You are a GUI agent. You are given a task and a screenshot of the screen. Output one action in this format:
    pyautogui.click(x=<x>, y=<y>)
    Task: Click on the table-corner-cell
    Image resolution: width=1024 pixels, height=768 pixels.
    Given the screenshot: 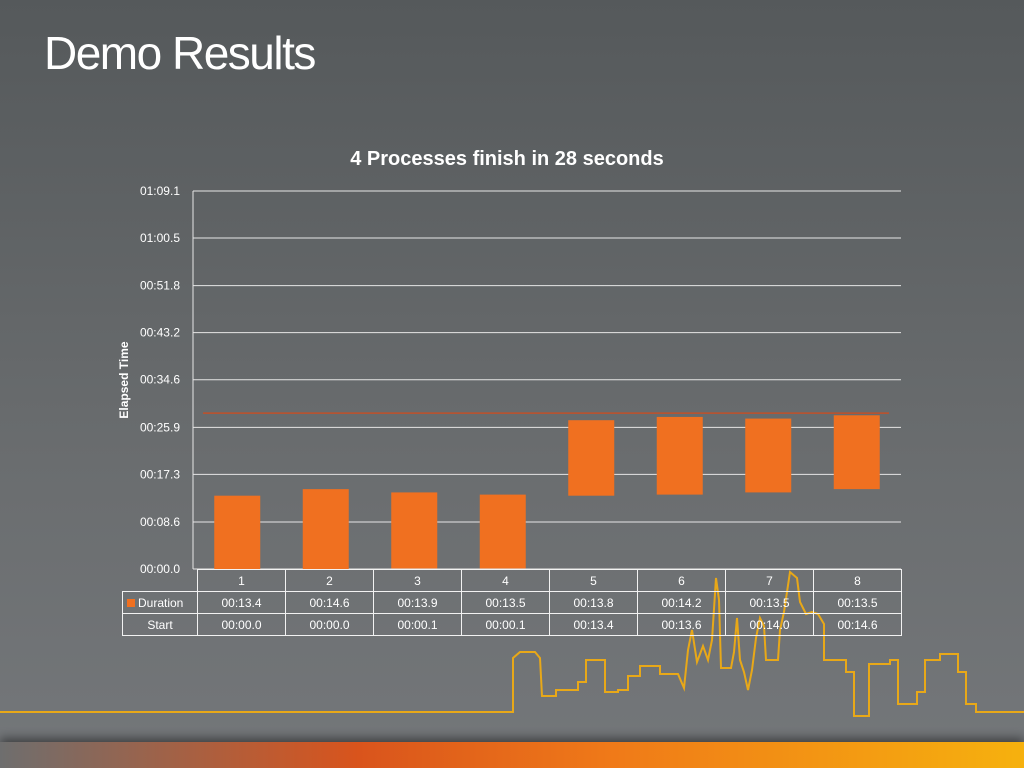 What is the action you would take?
    pyautogui.click(x=160, y=581)
    